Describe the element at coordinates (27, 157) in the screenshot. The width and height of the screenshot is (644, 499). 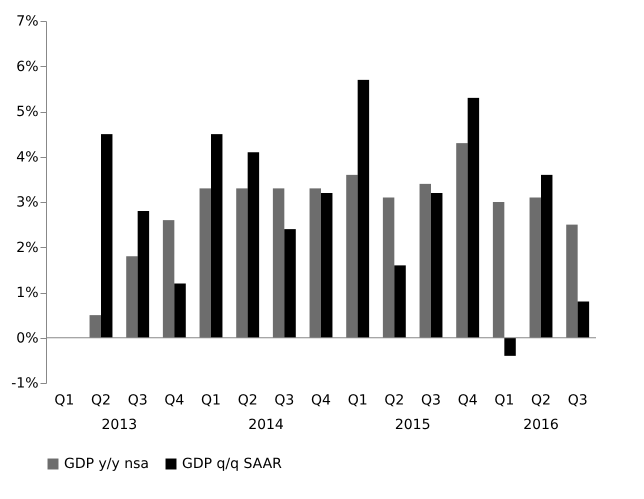
I see `y-tick-label: 4%` at that location.